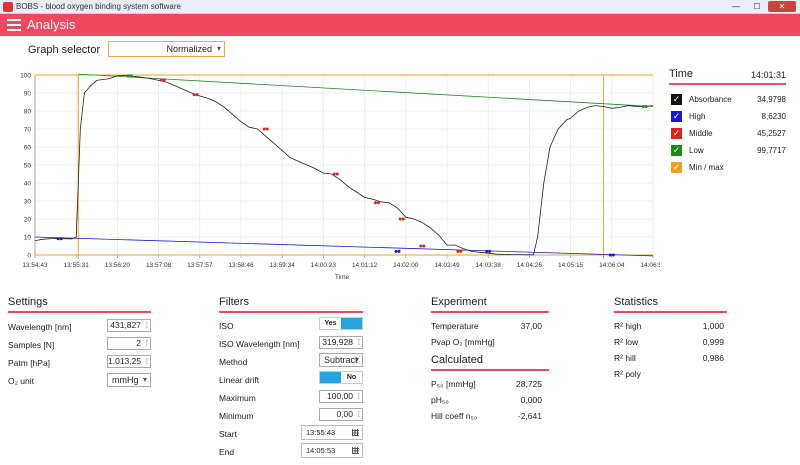 The width and height of the screenshot is (800, 465). What do you see at coordinates (51, 24) in the screenshot?
I see `page-title: Analysis` at bounding box center [51, 24].